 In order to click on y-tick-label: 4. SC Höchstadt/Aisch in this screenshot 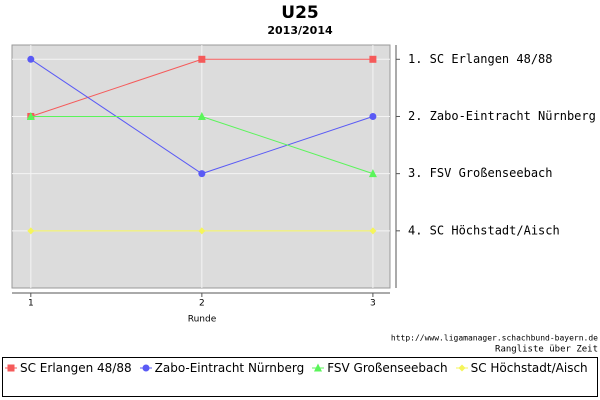, I will do `click(484, 230)`.